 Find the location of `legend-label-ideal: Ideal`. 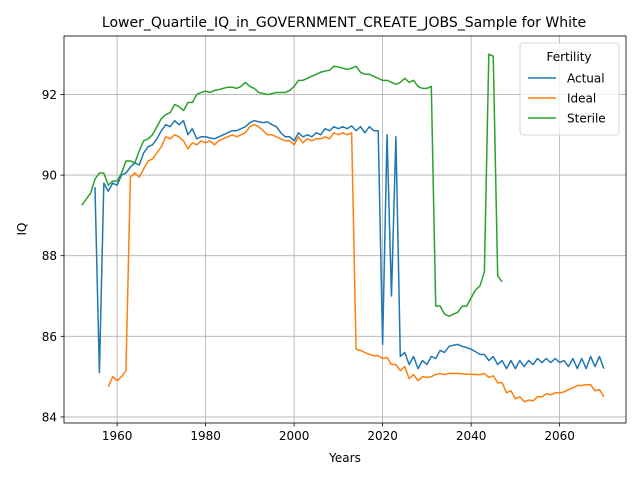

legend-label-ideal: Ideal is located at coordinates (581, 99).